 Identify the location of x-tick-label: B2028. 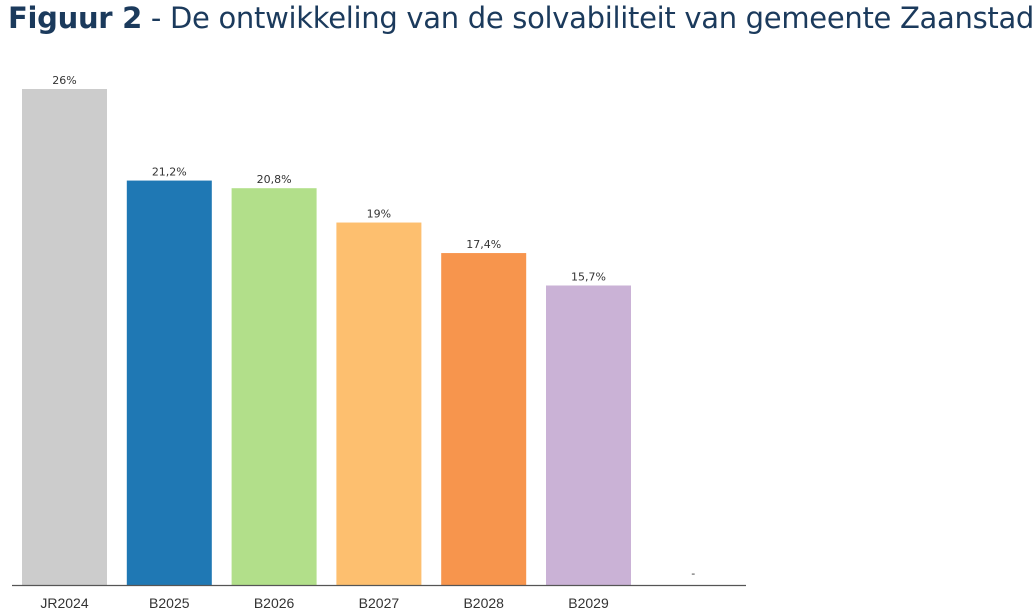
(483, 603).